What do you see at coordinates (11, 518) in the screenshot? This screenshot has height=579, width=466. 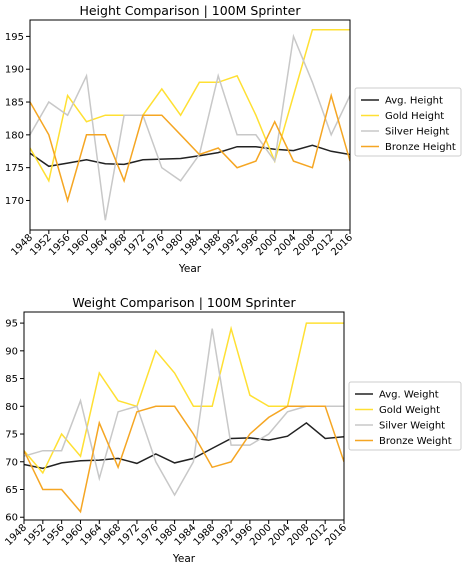 I see `y-tick-label: 60` at bounding box center [11, 518].